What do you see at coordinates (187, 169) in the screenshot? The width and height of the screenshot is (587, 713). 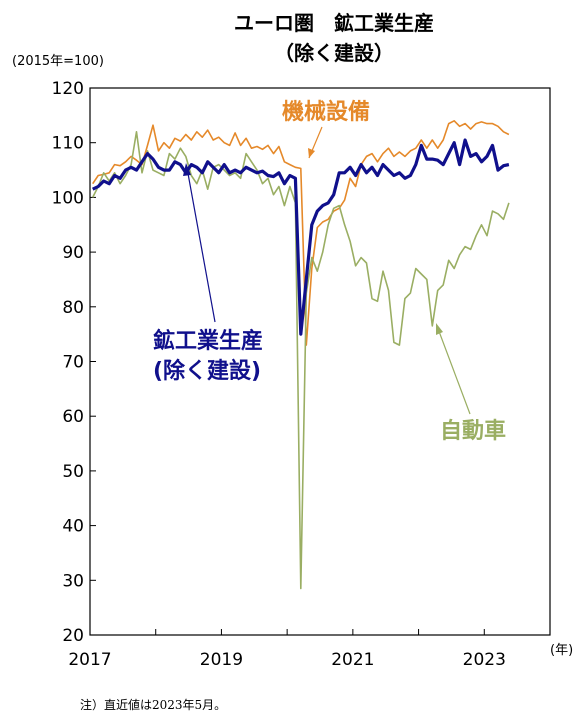 I see `annotation-industrial-arrowhead` at bounding box center [187, 169].